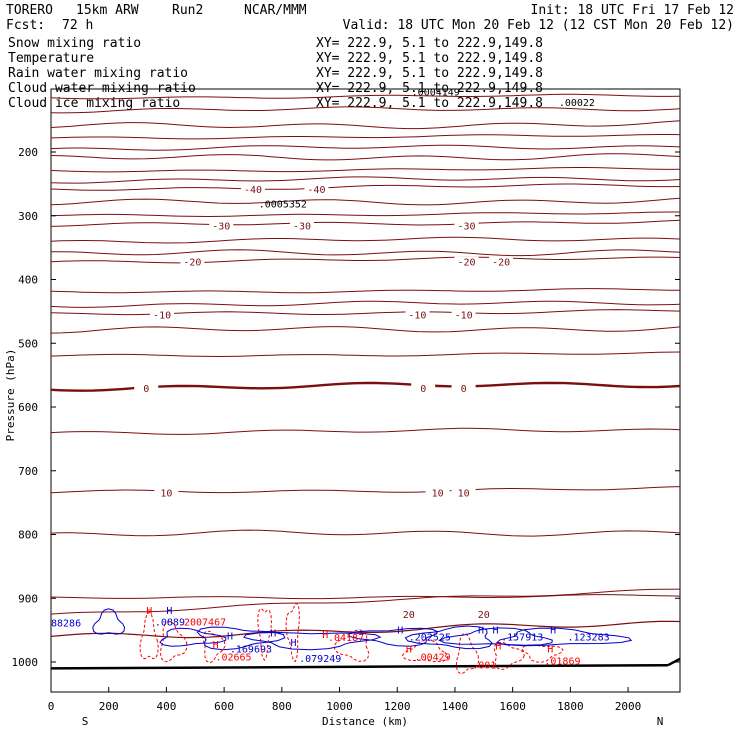 The height and width of the screenshot is (740, 740). Describe the element at coordinates (187, 10) in the screenshot. I see `run-label: Run2` at that location.